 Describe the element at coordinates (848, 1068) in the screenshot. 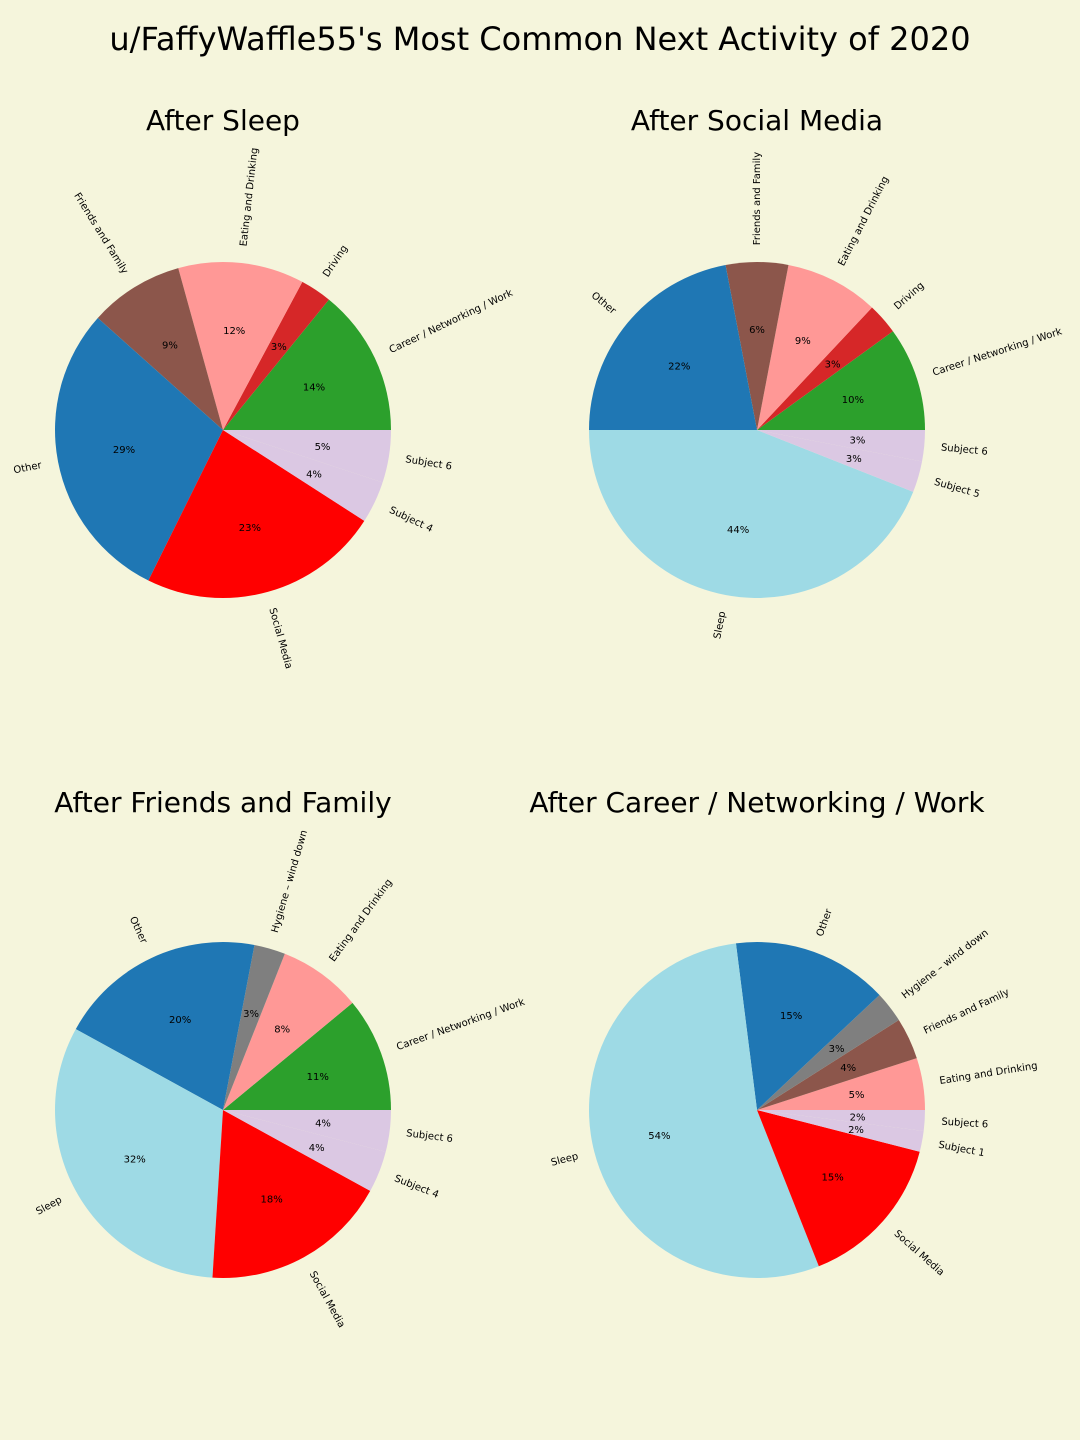

I see `pct-label-friends-and-family: 4%` at that location.